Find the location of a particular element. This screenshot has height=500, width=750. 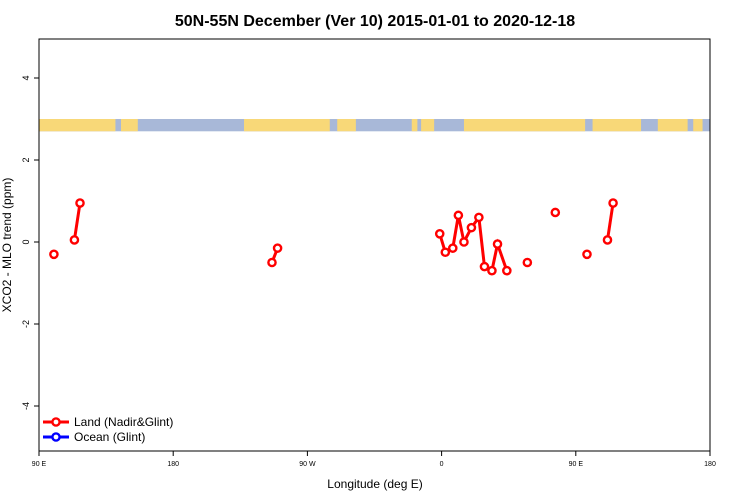

y-axis-label: XCO2 - MLO trend (ppm) is located at coordinates (7, 245).